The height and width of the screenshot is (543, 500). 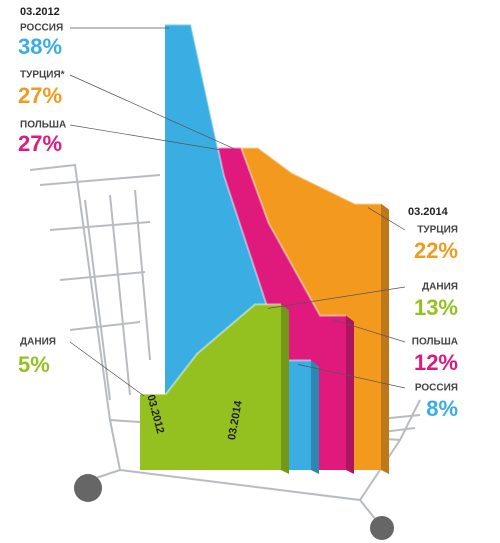 What do you see at coordinates (436, 362) in the screenshot?
I see `value-label: 12%` at bounding box center [436, 362].